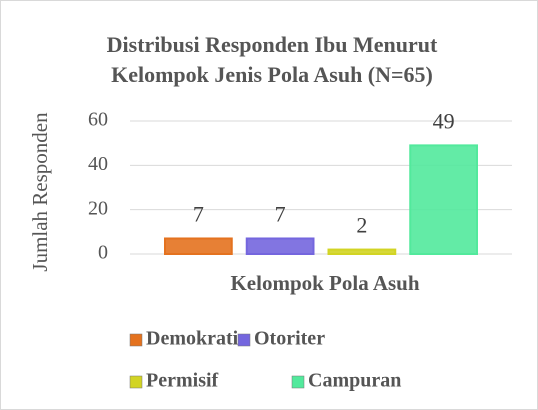 The image size is (538, 410). I want to click on legend-label: Demokratis, so click(196, 339).